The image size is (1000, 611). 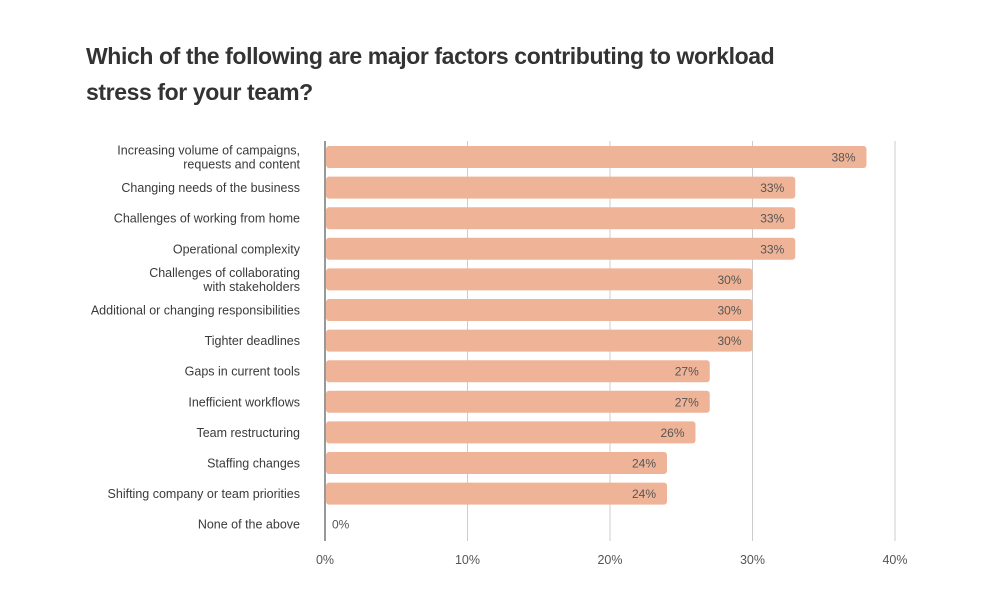 I want to click on category-label: Shifting company or team priorities, so click(x=204, y=494).